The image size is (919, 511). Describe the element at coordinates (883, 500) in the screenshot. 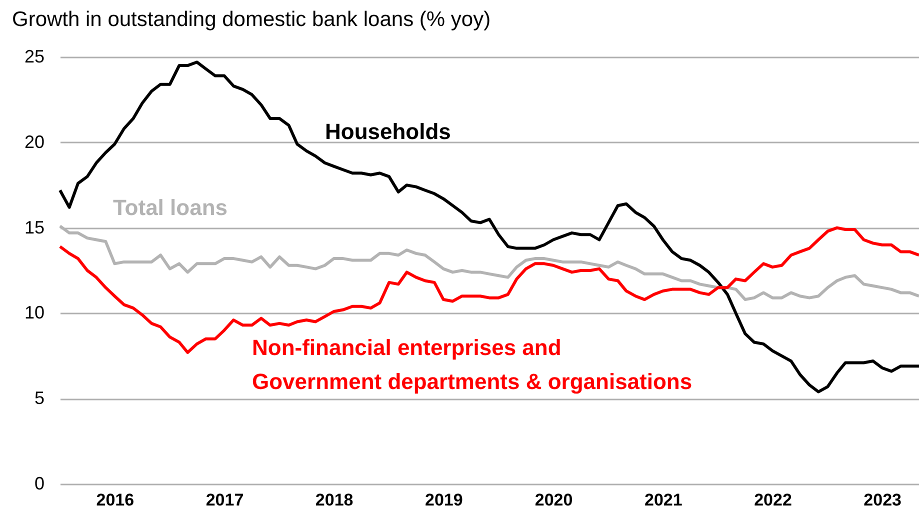

I see `x-tick-label: 2023` at that location.